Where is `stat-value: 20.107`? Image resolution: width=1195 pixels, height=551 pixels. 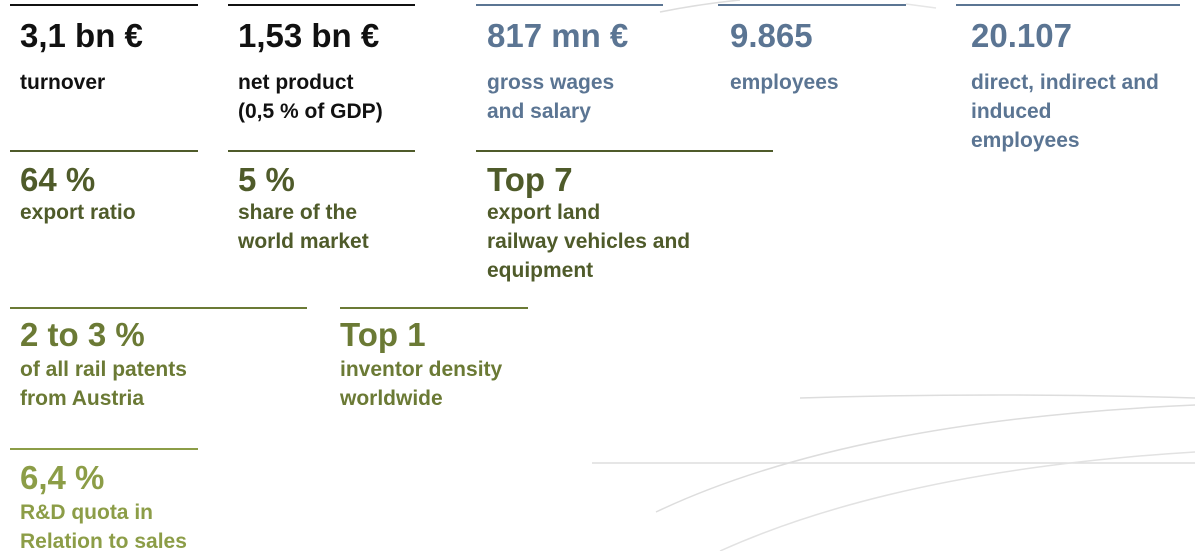 stat-value: 20.107 is located at coordinates (1021, 35).